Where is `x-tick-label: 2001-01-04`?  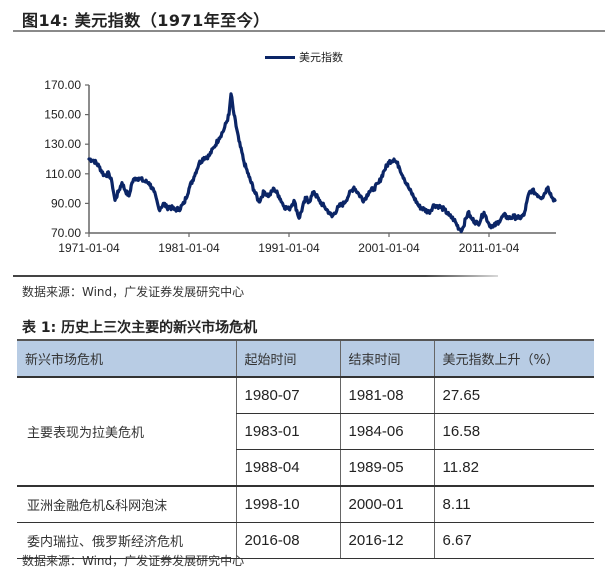 x-tick-label: 2001-01-04 is located at coordinates (389, 248).